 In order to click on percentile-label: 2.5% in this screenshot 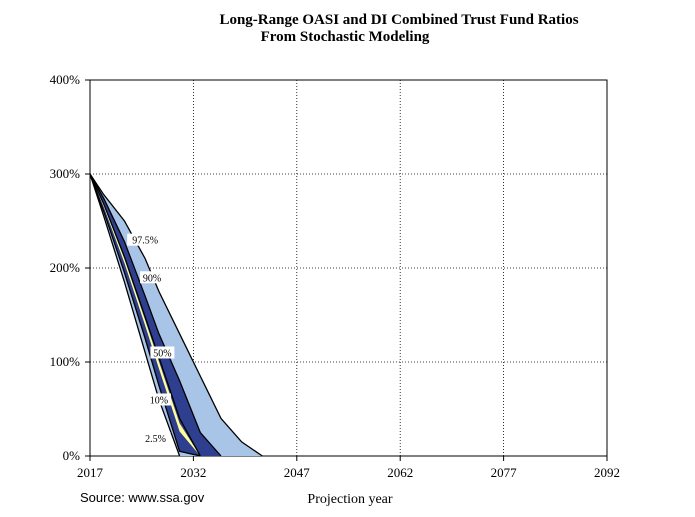, I will do `click(155, 439)`.